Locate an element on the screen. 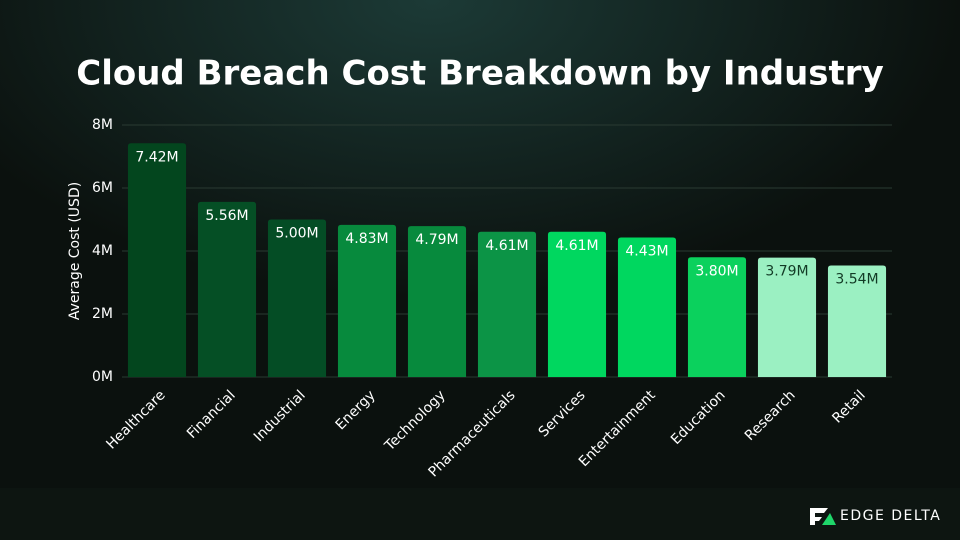 The width and height of the screenshot is (960, 540). value-label: 3.79M is located at coordinates (786, 272).